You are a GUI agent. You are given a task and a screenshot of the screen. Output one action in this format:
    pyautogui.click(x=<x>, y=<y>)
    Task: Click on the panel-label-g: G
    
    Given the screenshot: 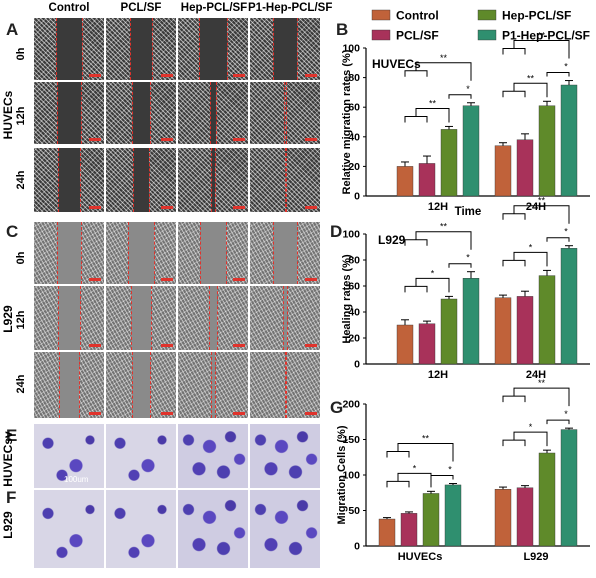 What is the action you would take?
    pyautogui.click(x=337, y=407)
    